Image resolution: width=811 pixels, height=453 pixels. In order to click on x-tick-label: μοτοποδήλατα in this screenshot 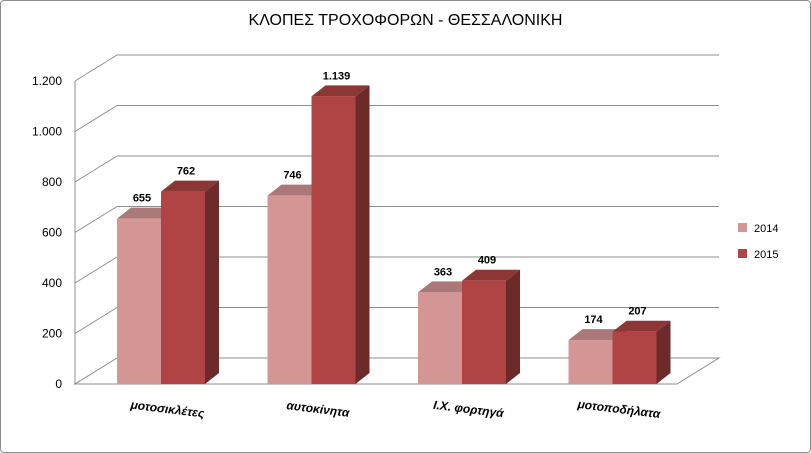, I will do `click(619, 409)`.